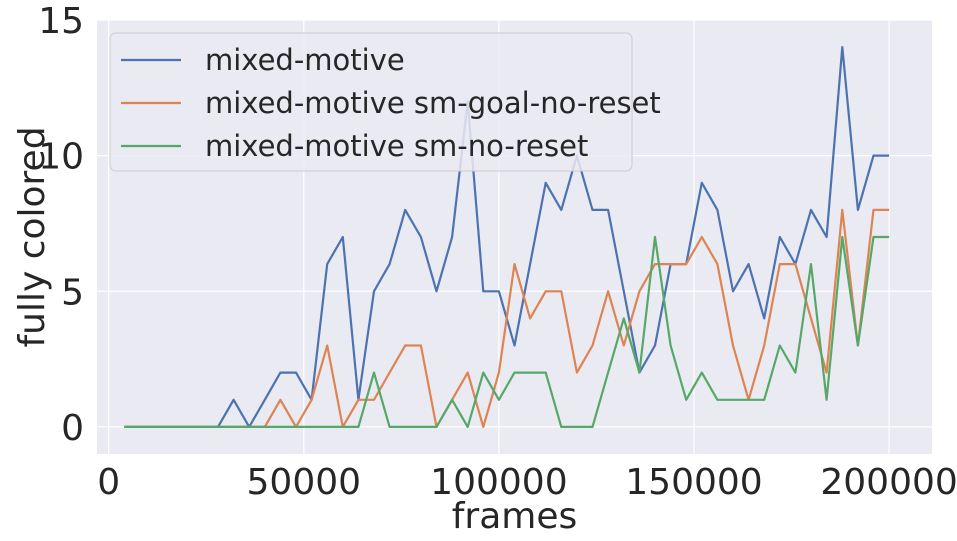 The image size is (957, 541). What do you see at coordinates (515, 516) in the screenshot?
I see `x-axis-label: frames` at bounding box center [515, 516].